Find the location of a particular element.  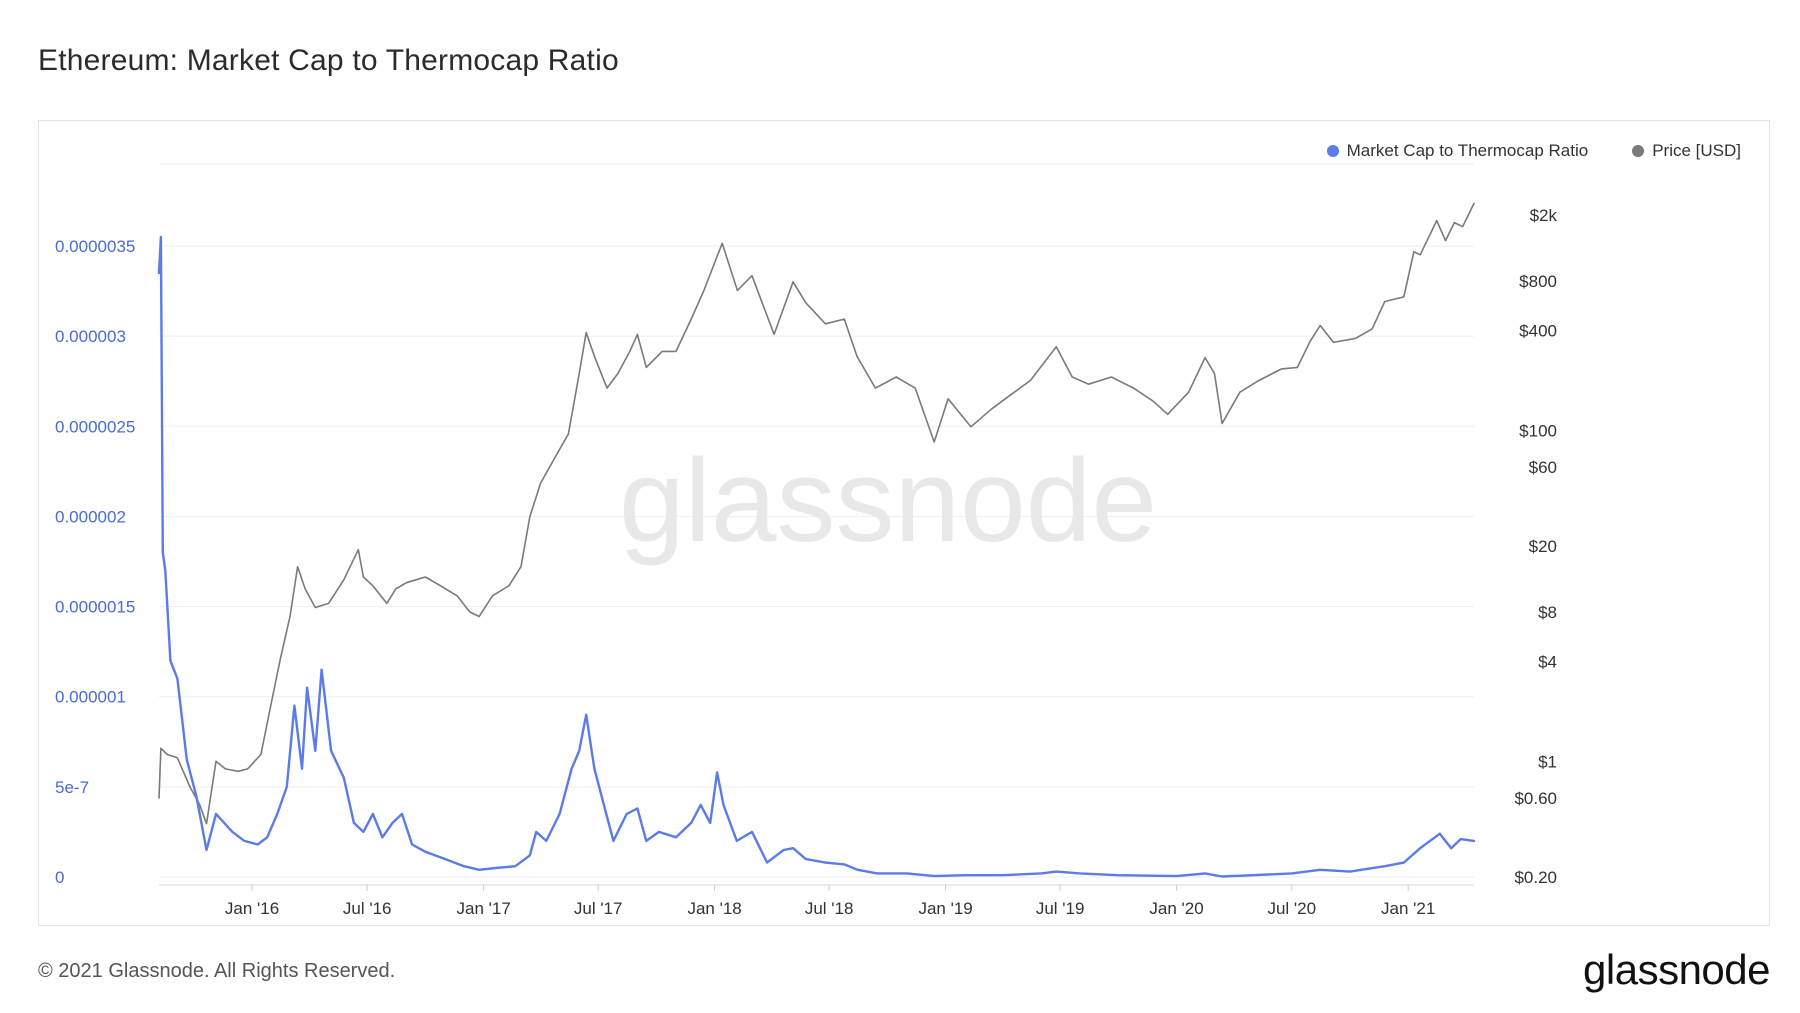

x-axis-tick-label: Jan '21 is located at coordinates (1408, 908).